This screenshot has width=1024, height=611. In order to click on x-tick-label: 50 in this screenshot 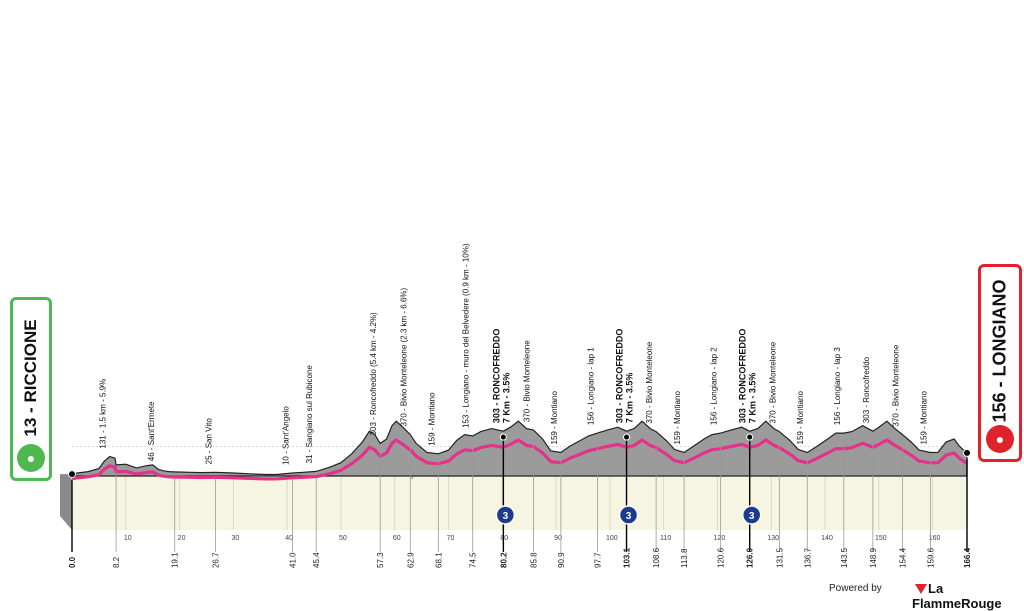, I will do `click(343, 538)`.